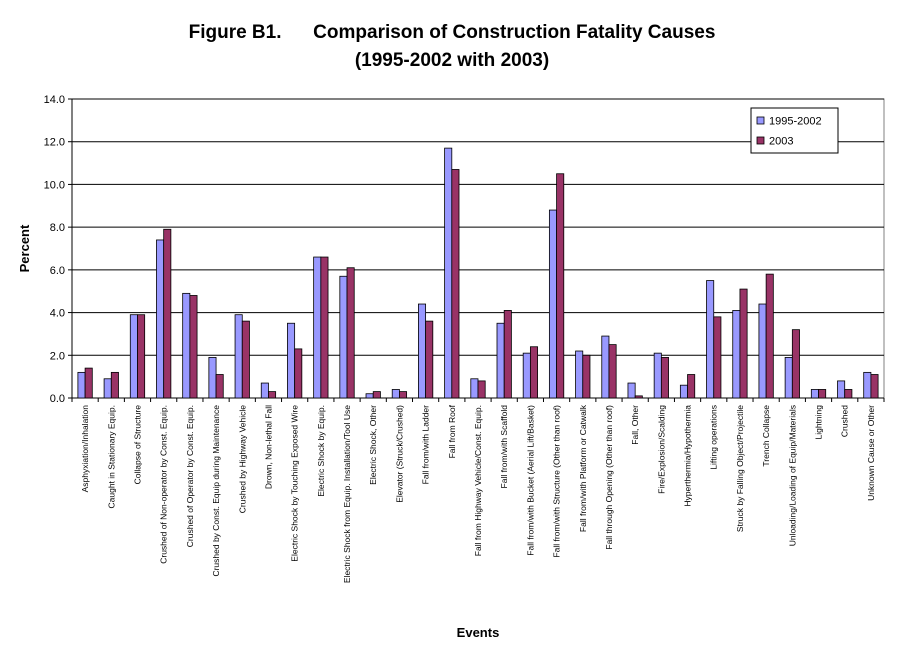  Describe the element at coordinates (871, 453) in the screenshot. I see `x-tick-label: Unknown Cause or Other` at that location.